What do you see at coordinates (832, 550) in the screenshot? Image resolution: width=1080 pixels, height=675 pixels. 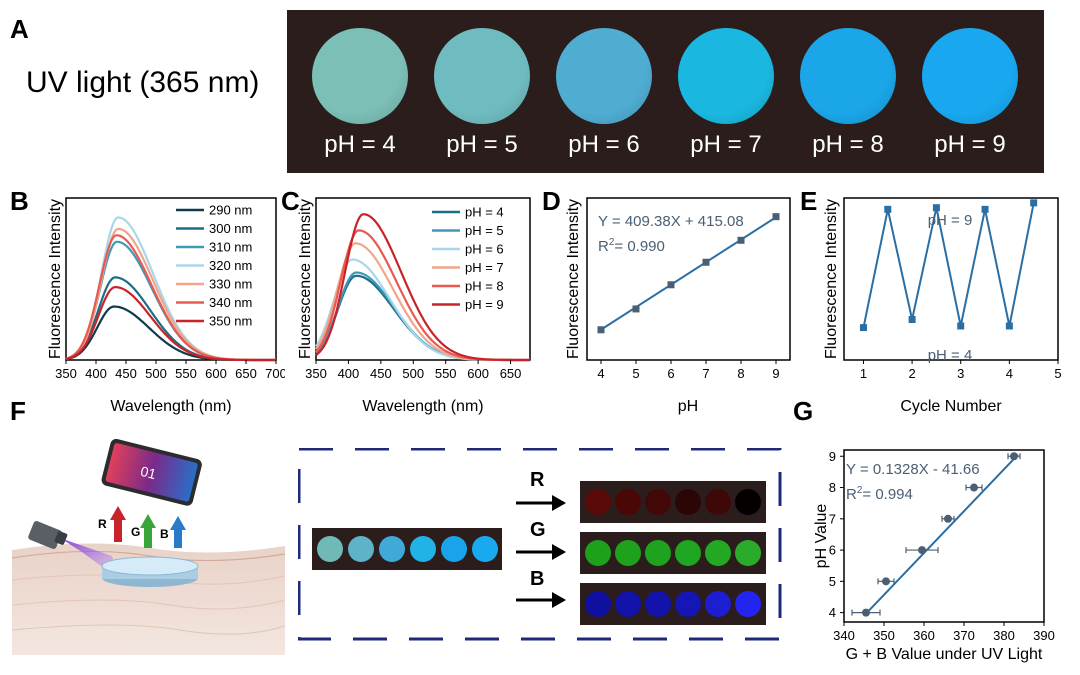 I see `y-tick-label: 6` at bounding box center [832, 550].